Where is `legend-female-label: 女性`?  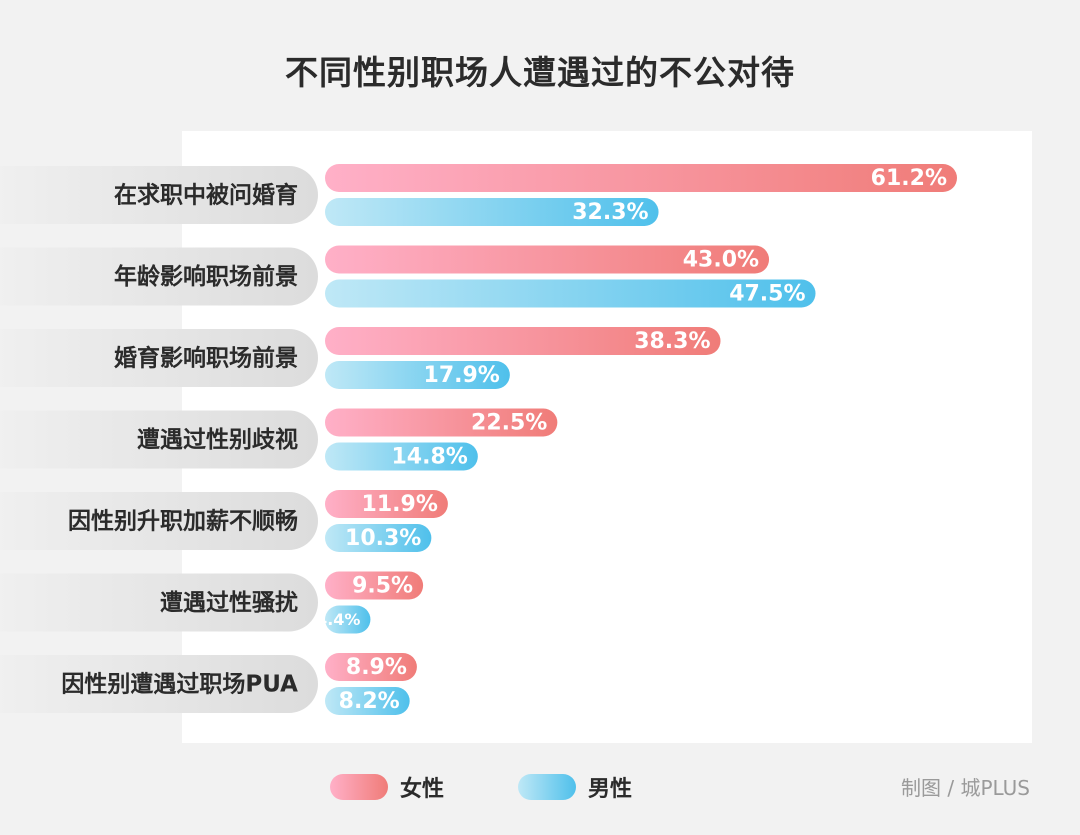
legend-female-label: 女性 is located at coordinates (422, 789).